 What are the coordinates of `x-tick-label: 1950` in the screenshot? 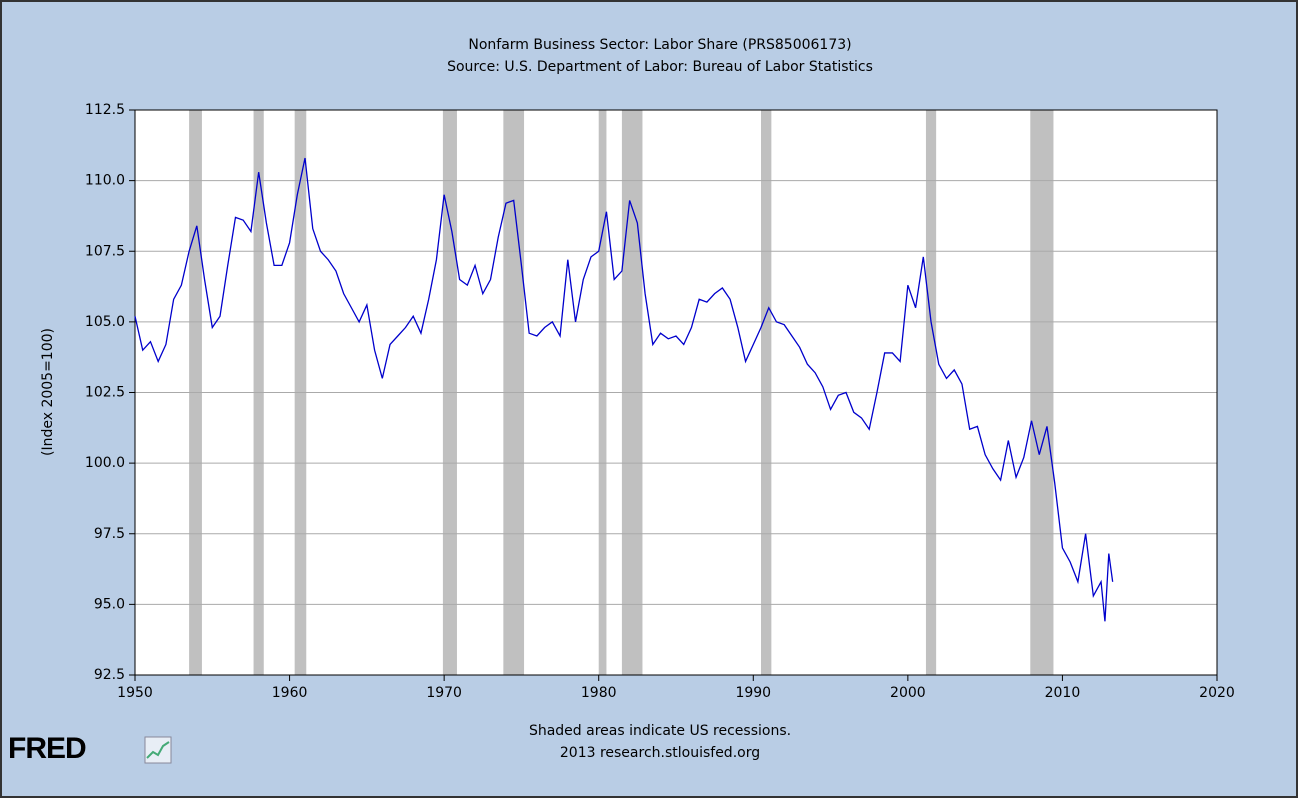 It's located at (135, 693).